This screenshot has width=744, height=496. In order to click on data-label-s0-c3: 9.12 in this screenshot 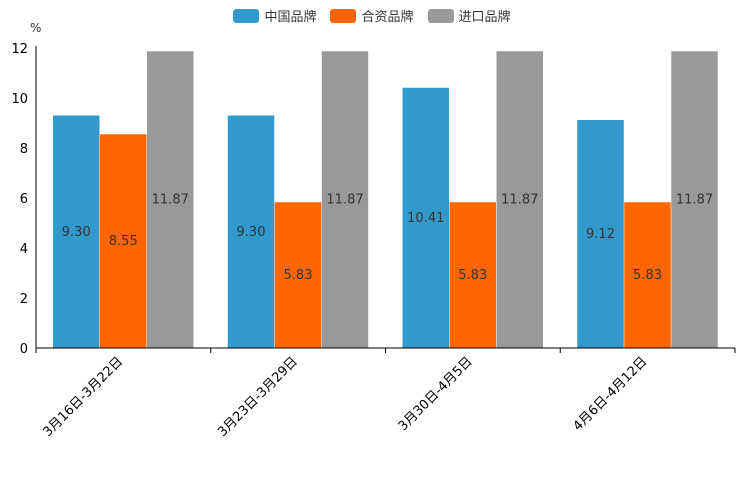, I will do `click(600, 234)`.